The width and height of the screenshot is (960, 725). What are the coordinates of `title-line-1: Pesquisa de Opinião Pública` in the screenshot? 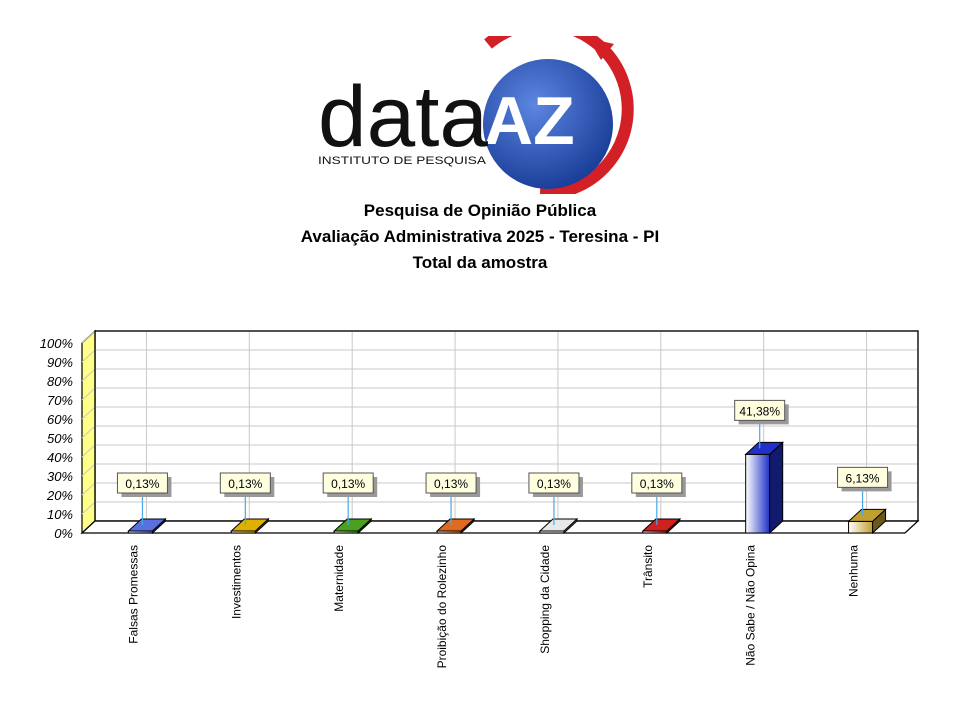 It's located at (480, 210).